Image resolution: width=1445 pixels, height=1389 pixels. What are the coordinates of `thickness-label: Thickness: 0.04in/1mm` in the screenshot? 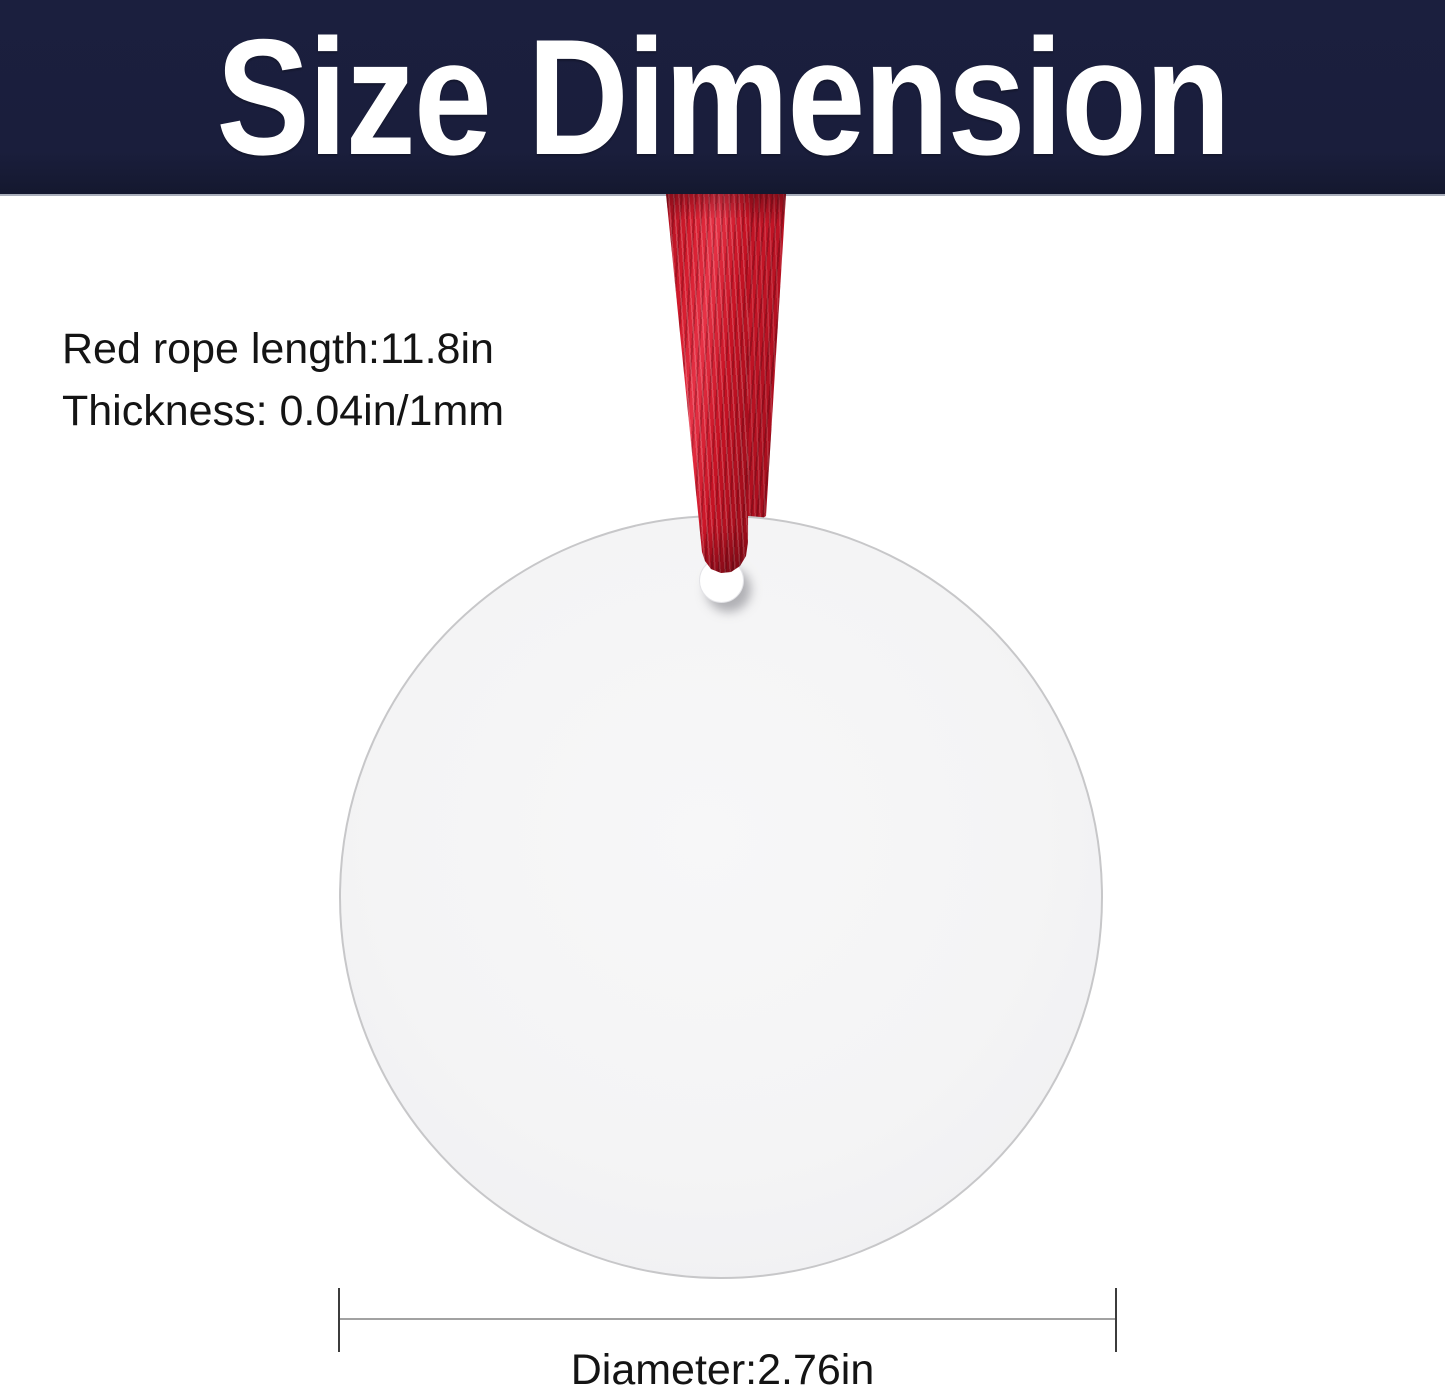 It's located at (283, 411).